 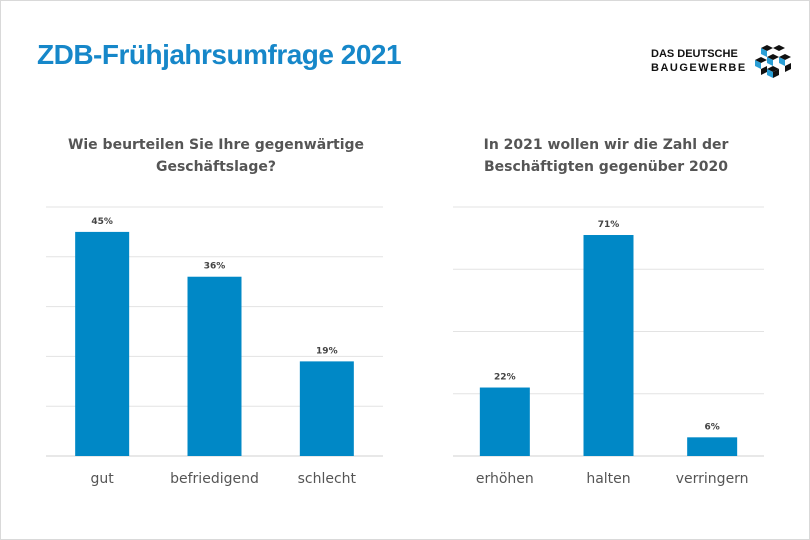 What do you see at coordinates (214, 479) in the screenshot?
I see `category-label: befriedigend` at bounding box center [214, 479].